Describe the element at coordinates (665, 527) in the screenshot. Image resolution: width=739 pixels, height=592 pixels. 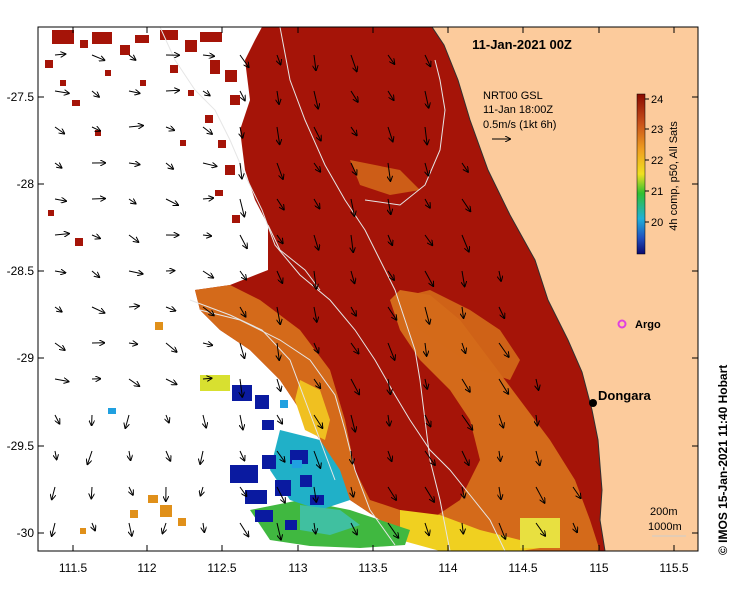
I see `depth-legend-1000: 1000m` at that location.